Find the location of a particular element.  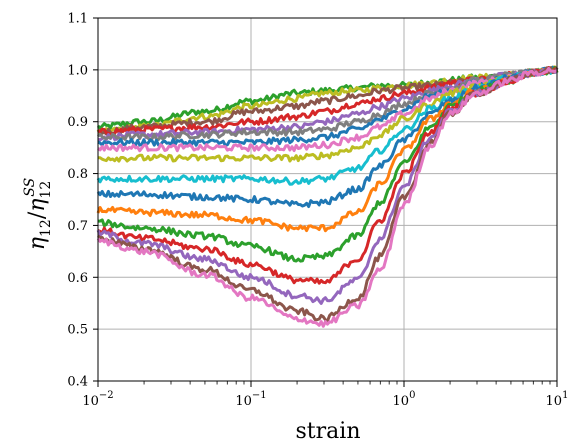

x-tick-exponent: 0 is located at coordinates (412, 395).